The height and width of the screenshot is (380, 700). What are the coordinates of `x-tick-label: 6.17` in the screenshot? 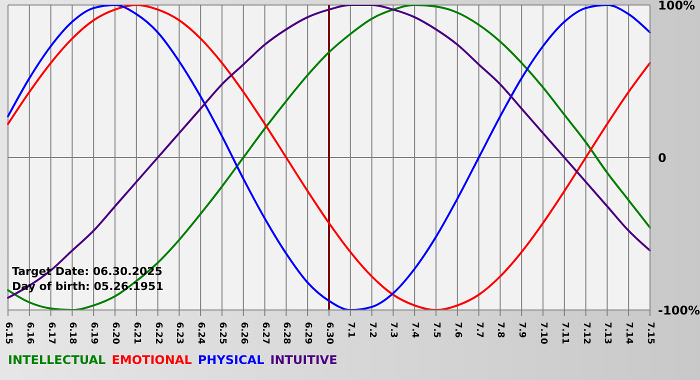 It's located at (51, 333).